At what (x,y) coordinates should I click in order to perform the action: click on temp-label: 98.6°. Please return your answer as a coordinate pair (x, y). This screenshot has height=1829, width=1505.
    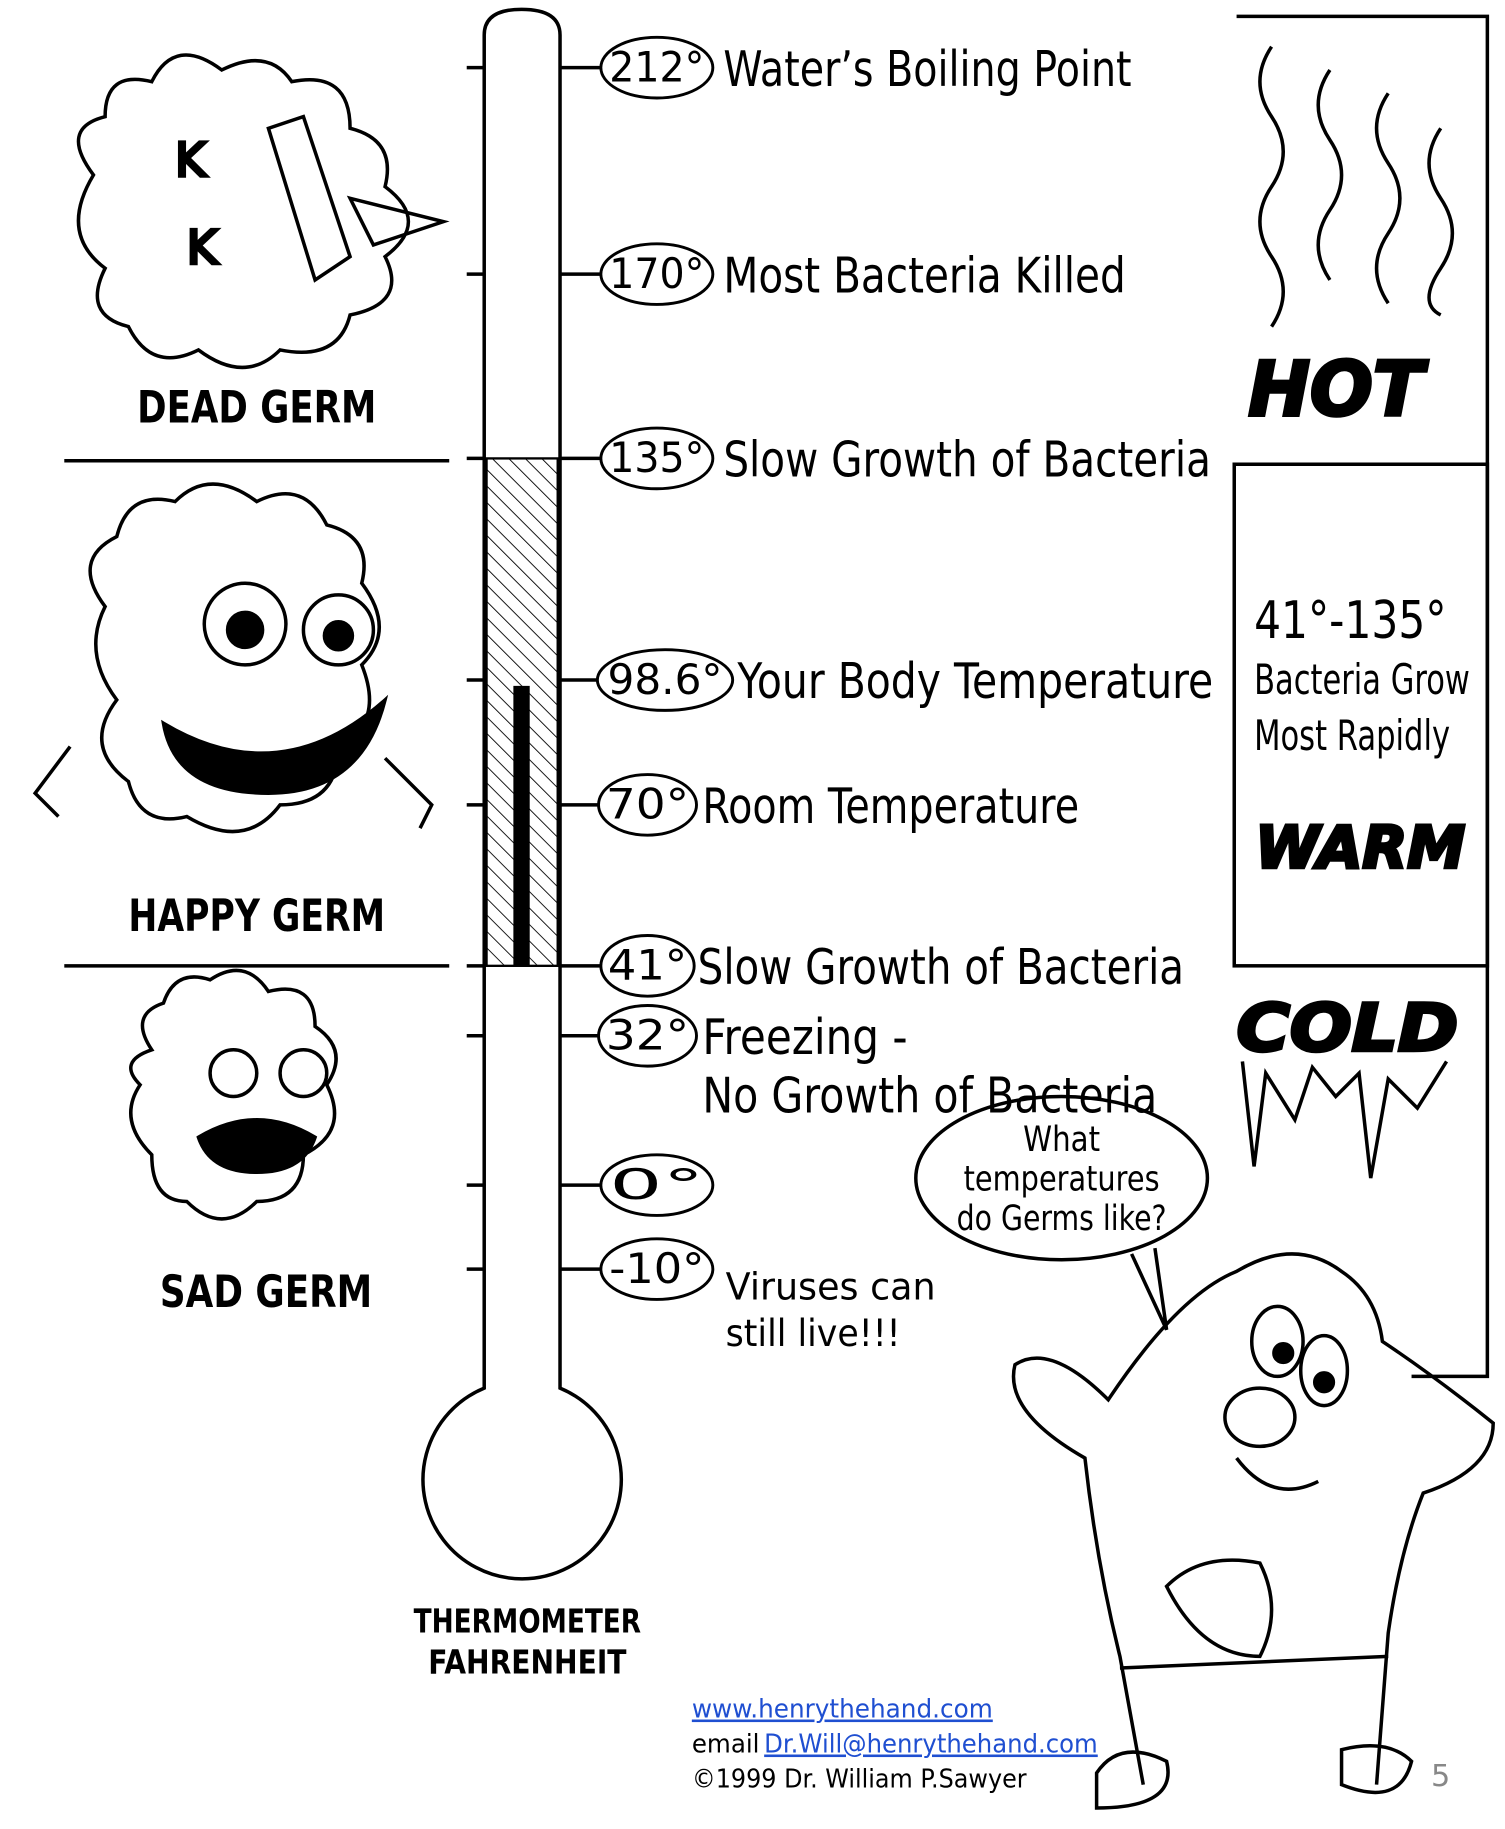
    Looking at the image, I should click on (665, 679).